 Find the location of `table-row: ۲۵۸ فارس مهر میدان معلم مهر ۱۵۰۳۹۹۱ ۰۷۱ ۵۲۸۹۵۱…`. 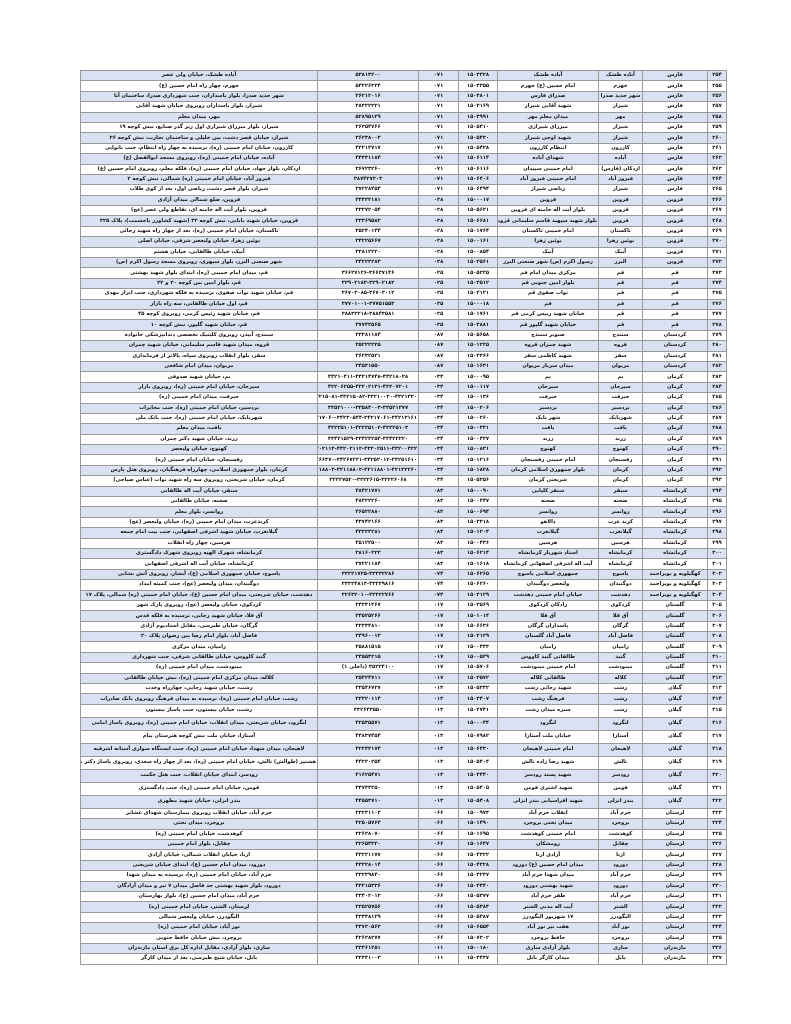

table-row: ۲۵۸ فارس مهر میدان معلم مهر ۱۵۰۳۹۹۱ ۰۷۱ ۵۲۸۹۵۱… is located at coordinates (403, 117).